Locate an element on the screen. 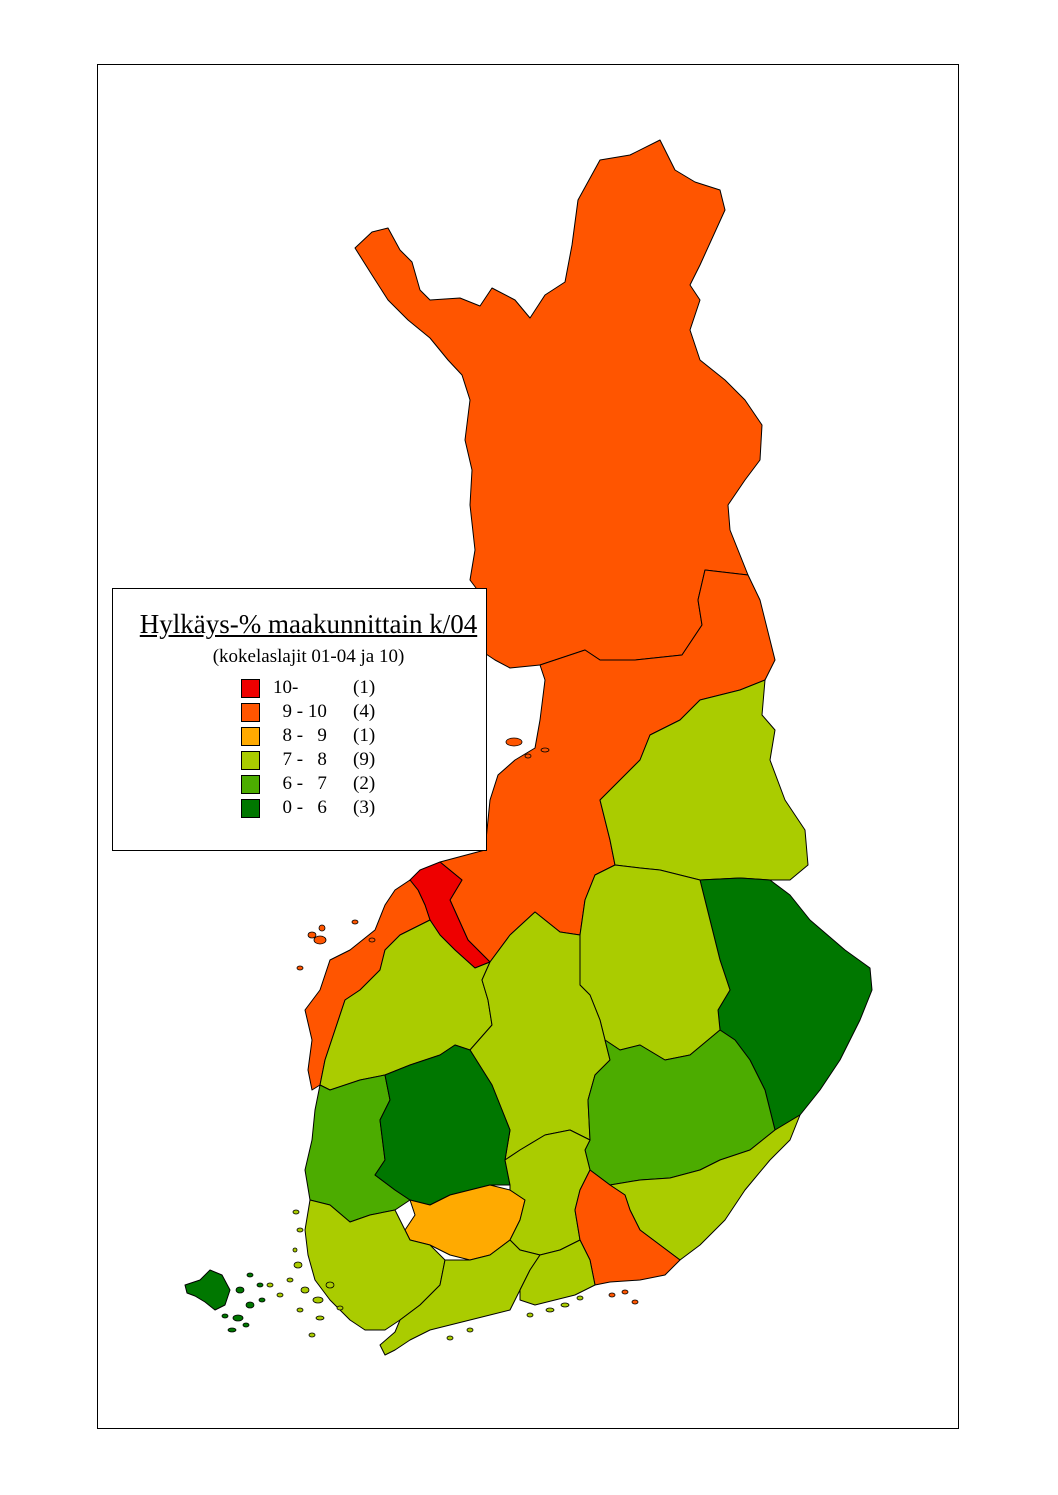 This screenshot has width=1058, height=1495. legend-count: (2) is located at coordinates (364, 784).